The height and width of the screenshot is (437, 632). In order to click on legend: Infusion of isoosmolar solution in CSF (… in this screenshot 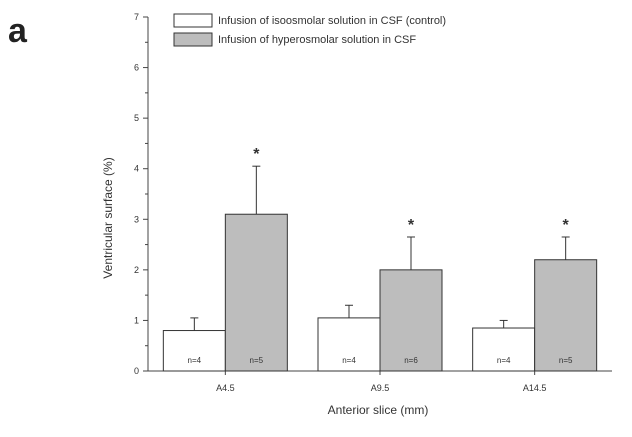, I will do `click(309, 30)`.